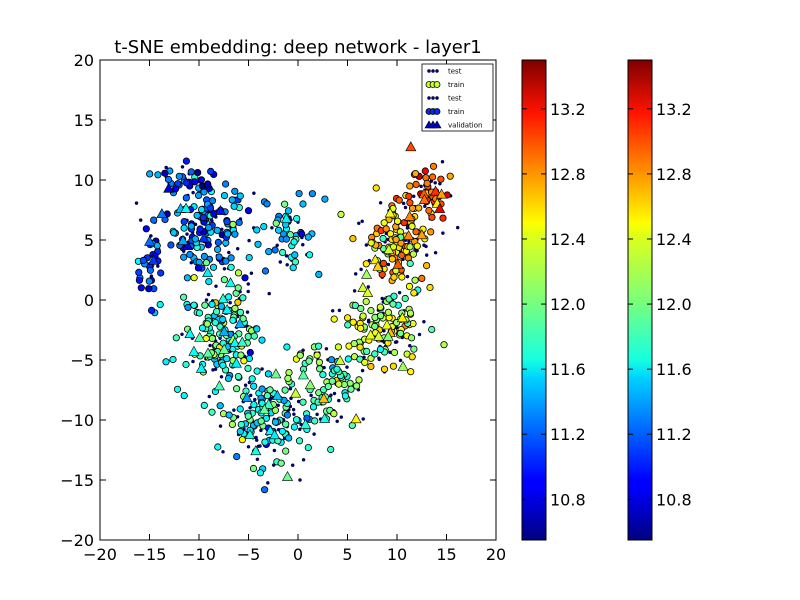 The image size is (800, 600). Describe the element at coordinates (455, 72) in the screenshot. I see `legend-label: test` at that location.